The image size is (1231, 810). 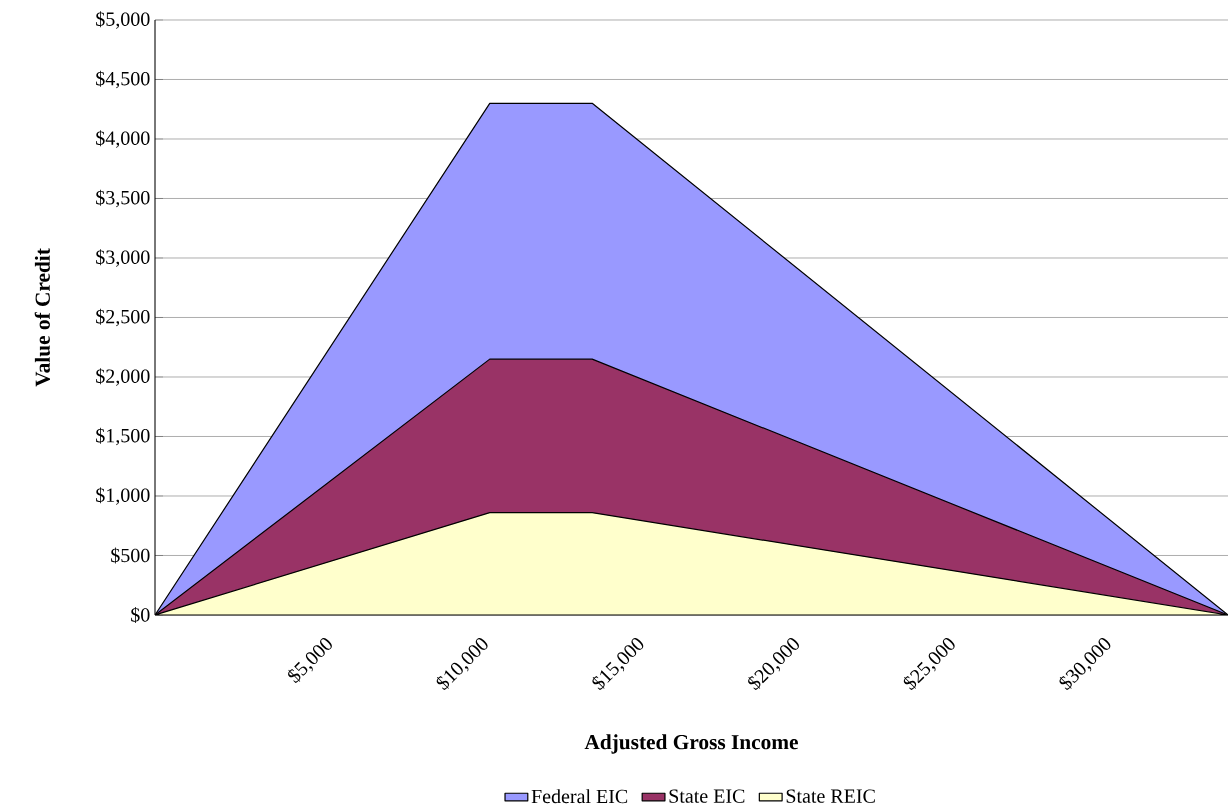 I want to click on y-tick-label: $1,500, so click(x=123, y=436).